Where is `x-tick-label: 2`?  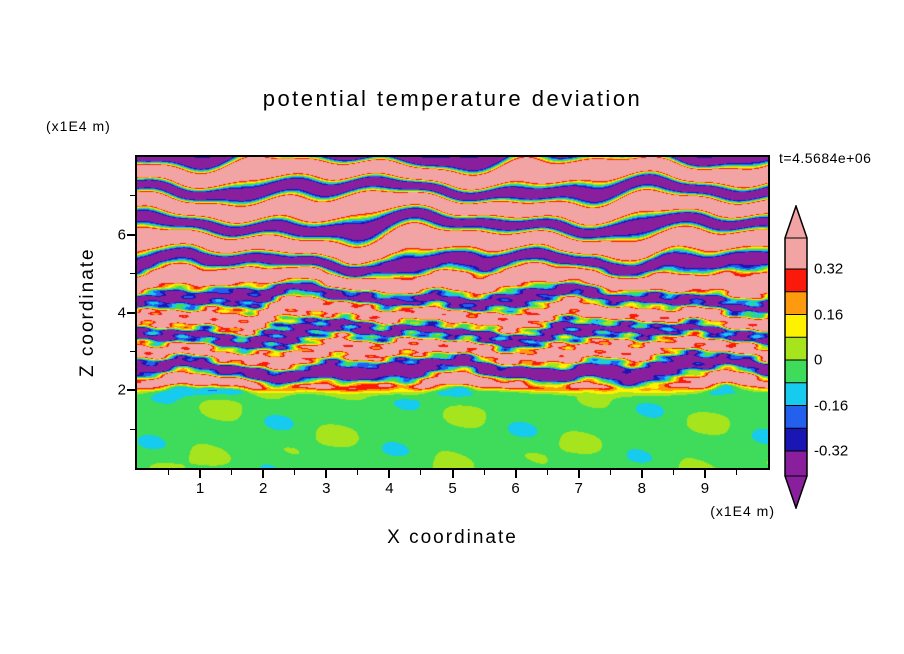 x-tick-label: 2 is located at coordinates (263, 488).